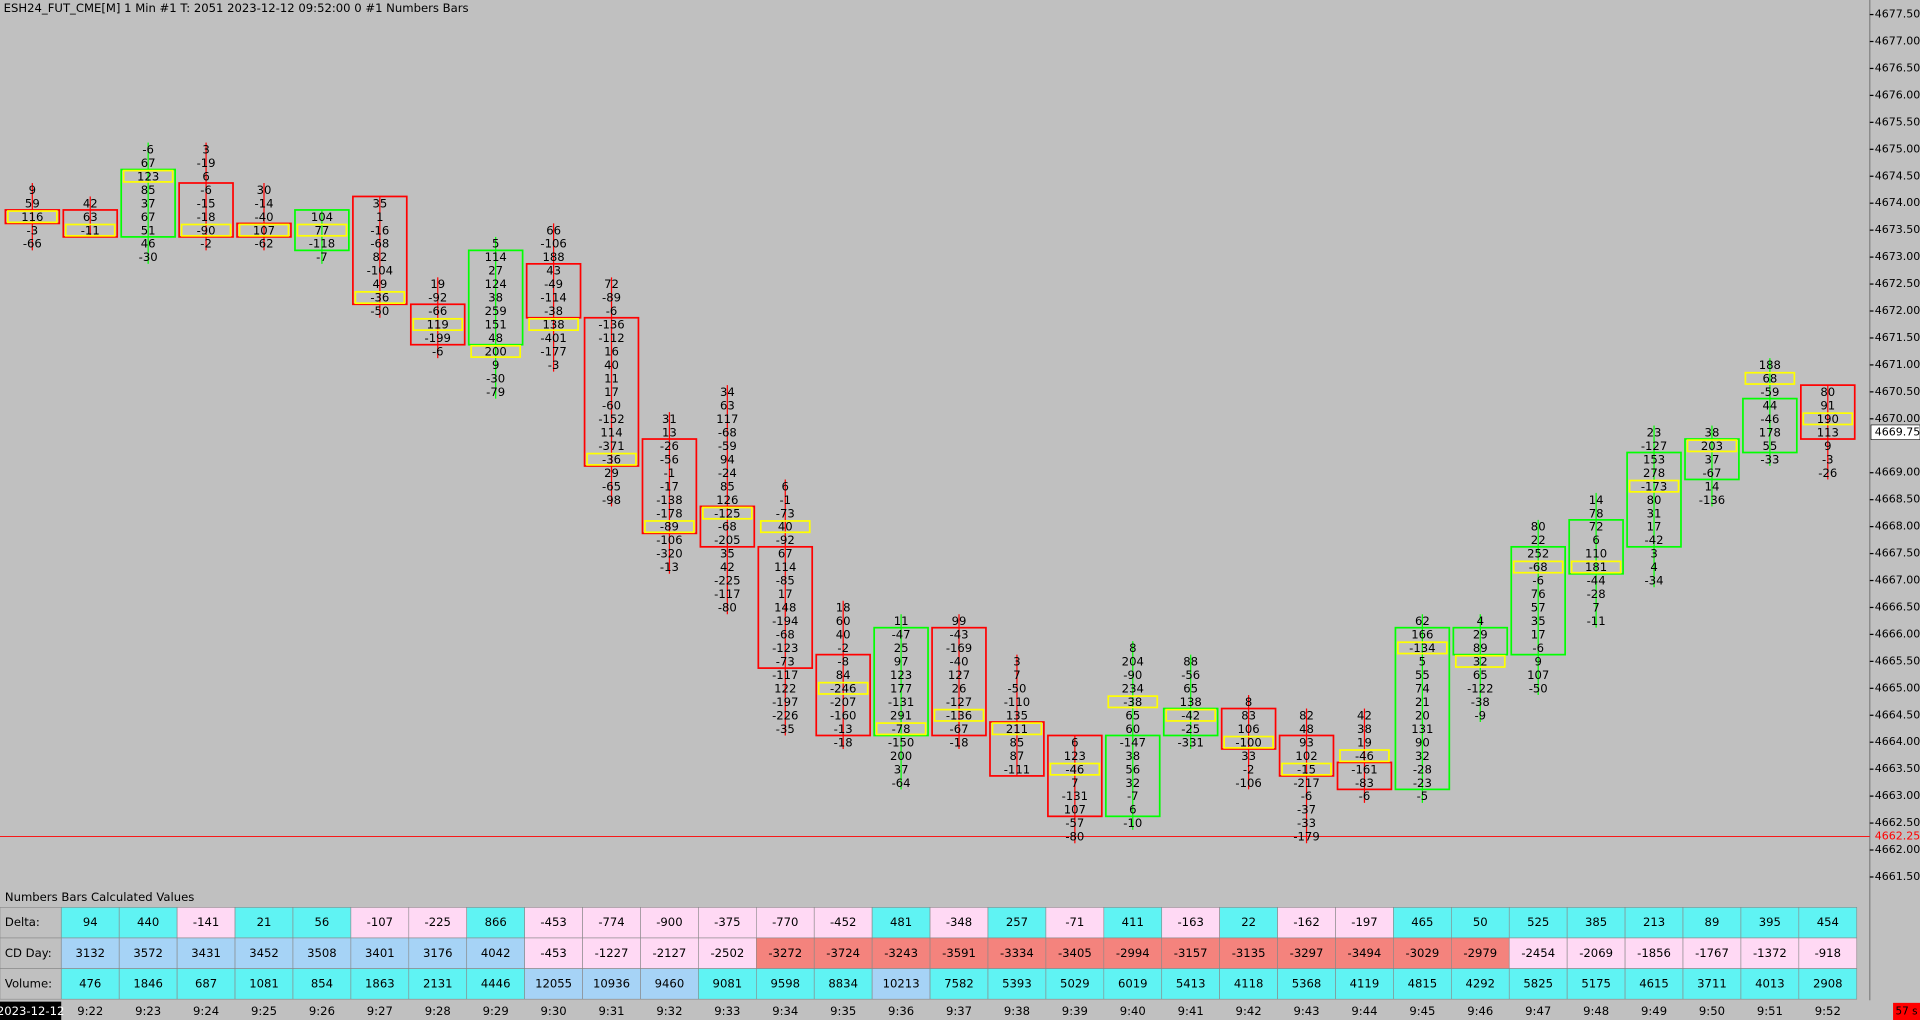 This screenshot has height=1020, width=1920. What do you see at coordinates (785, 1011) in the screenshot?
I see `x-tick-label: 9:34` at bounding box center [785, 1011].